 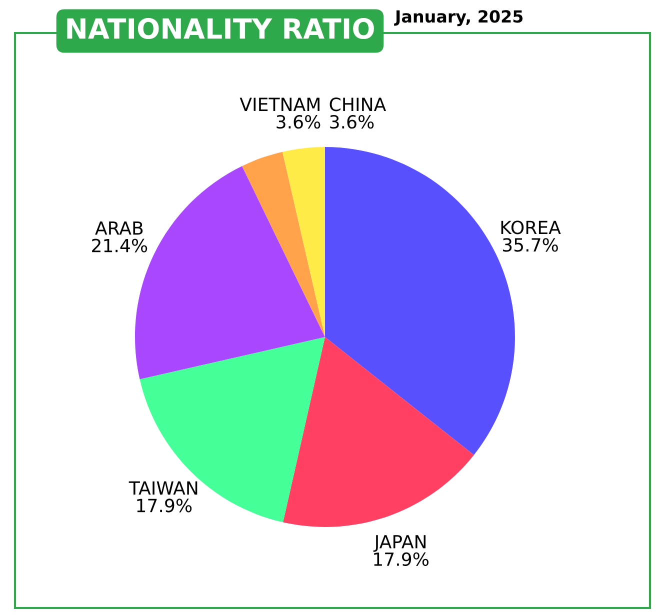 I want to click on slice-label: KOREA, so click(x=531, y=227).